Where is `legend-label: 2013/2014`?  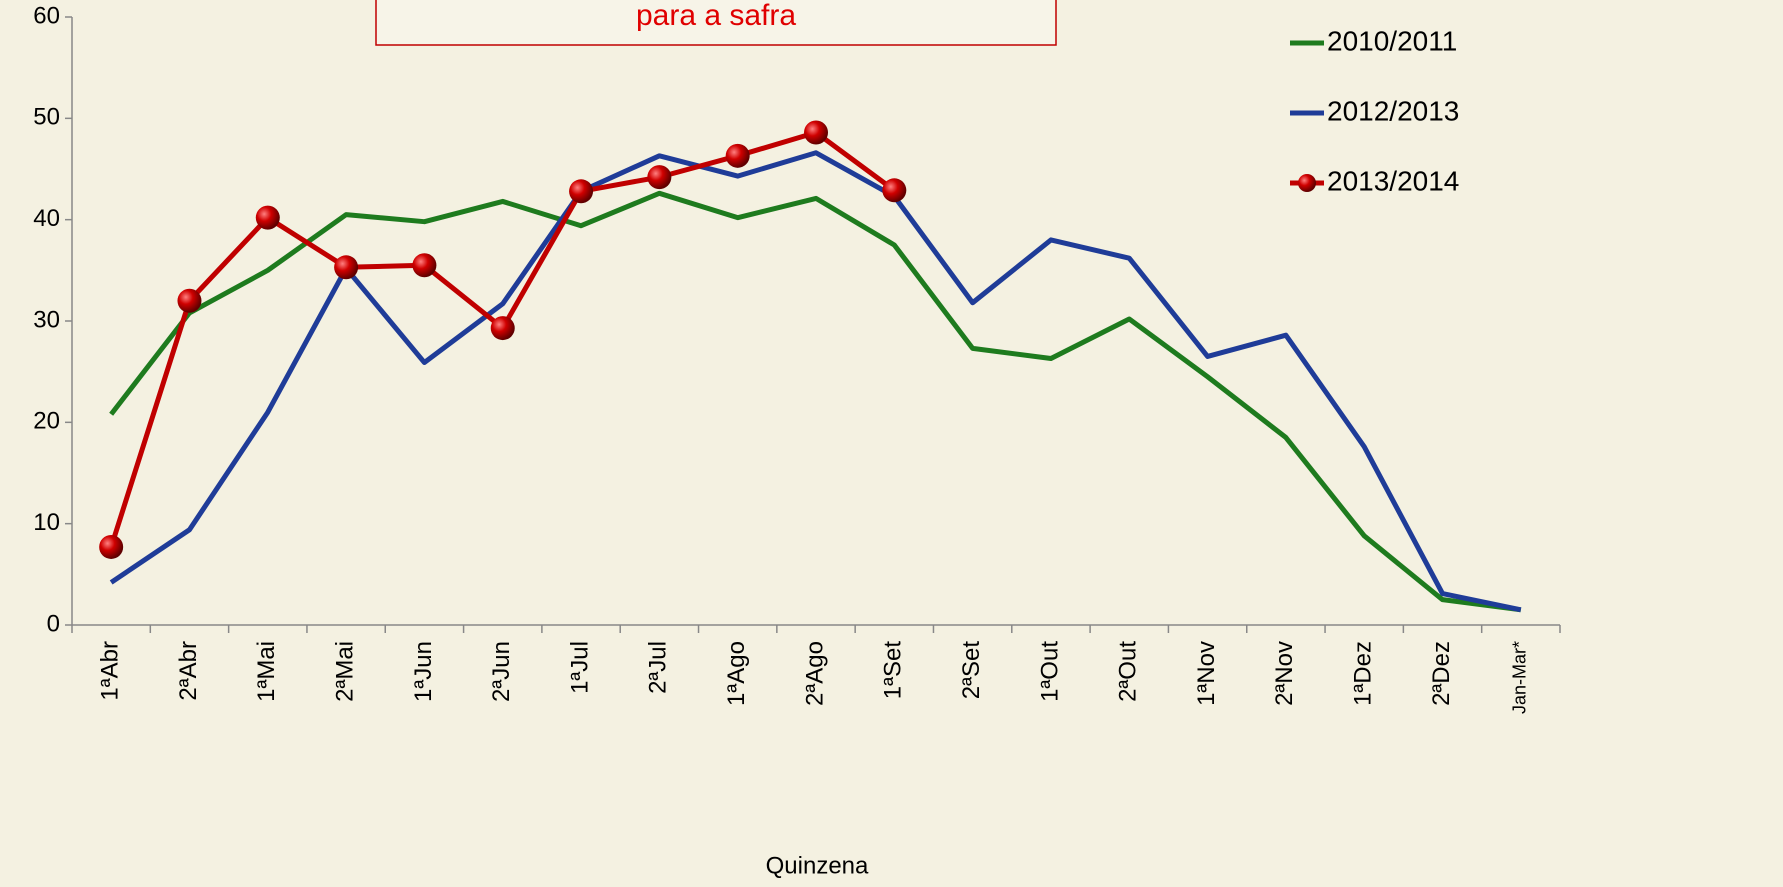
legend-label: 2013/2014 is located at coordinates (1393, 180).